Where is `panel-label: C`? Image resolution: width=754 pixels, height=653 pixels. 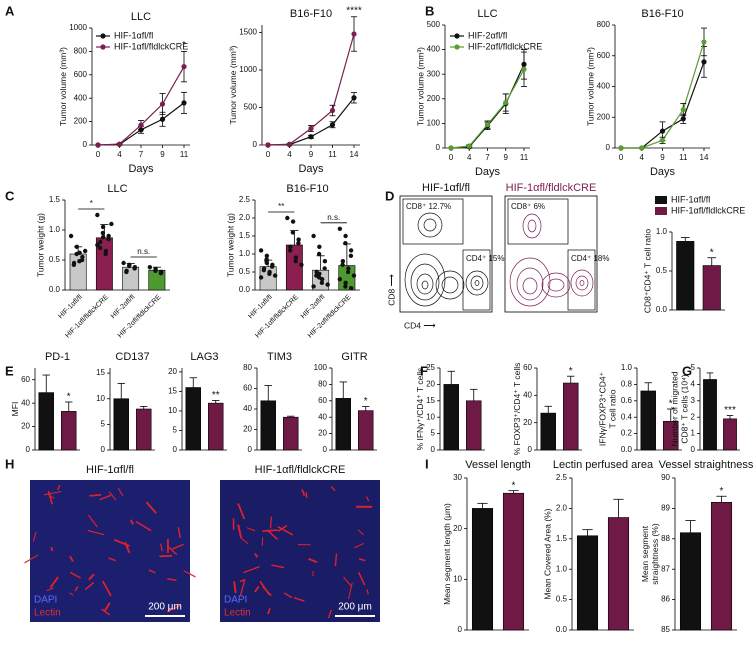 panel-label: C is located at coordinates (10, 195).